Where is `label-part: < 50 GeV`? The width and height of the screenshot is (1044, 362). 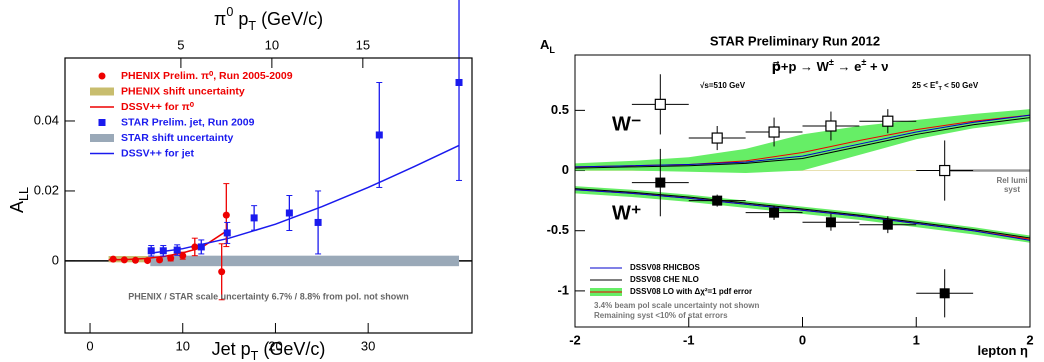
label-part: < 50 GeV is located at coordinates (960, 85).